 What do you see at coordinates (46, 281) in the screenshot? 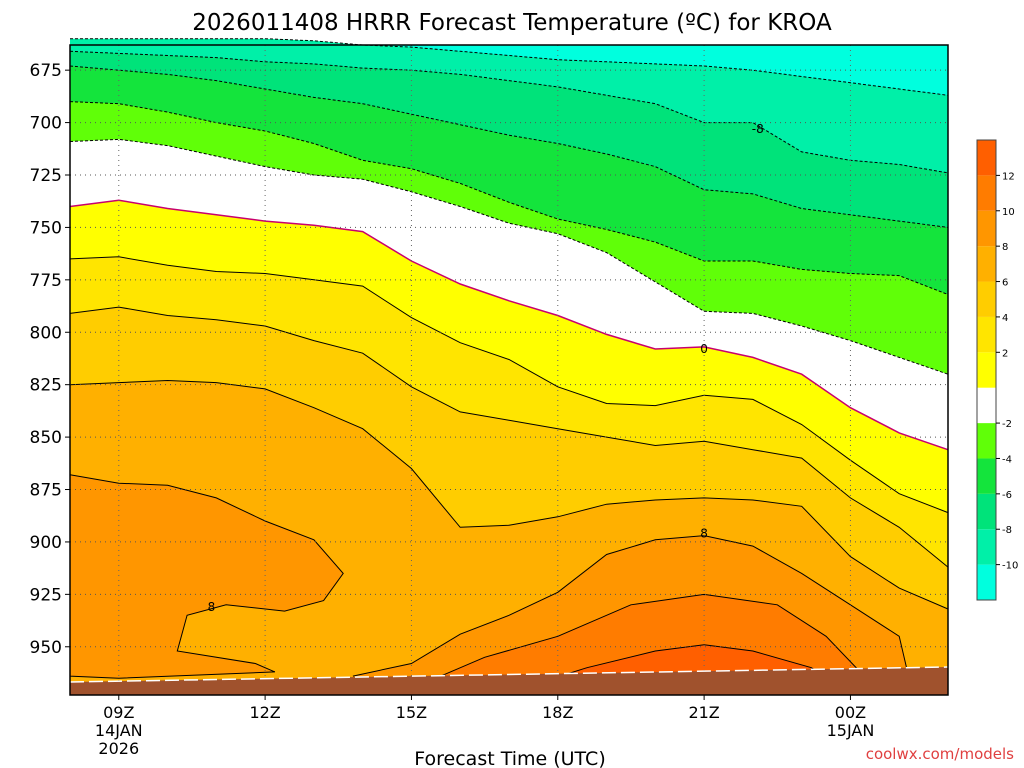
I see `y-tick-label: 775` at bounding box center [46, 281].